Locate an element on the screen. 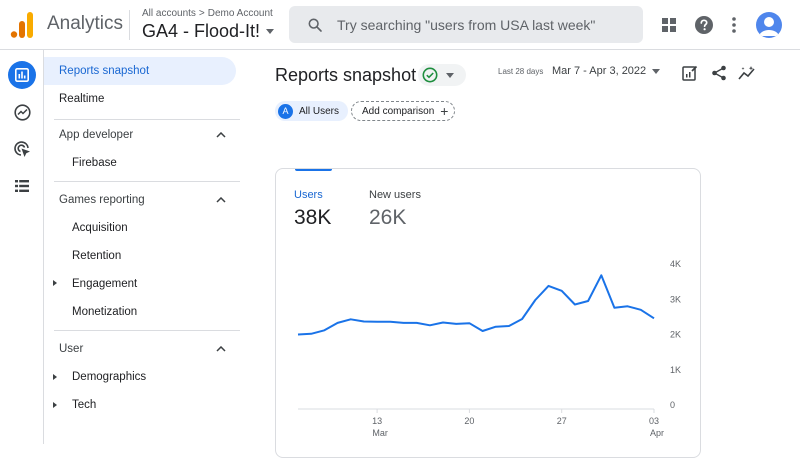 This screenshot has height=458, width=800. account-avatar is located at coordinates (769, 25).